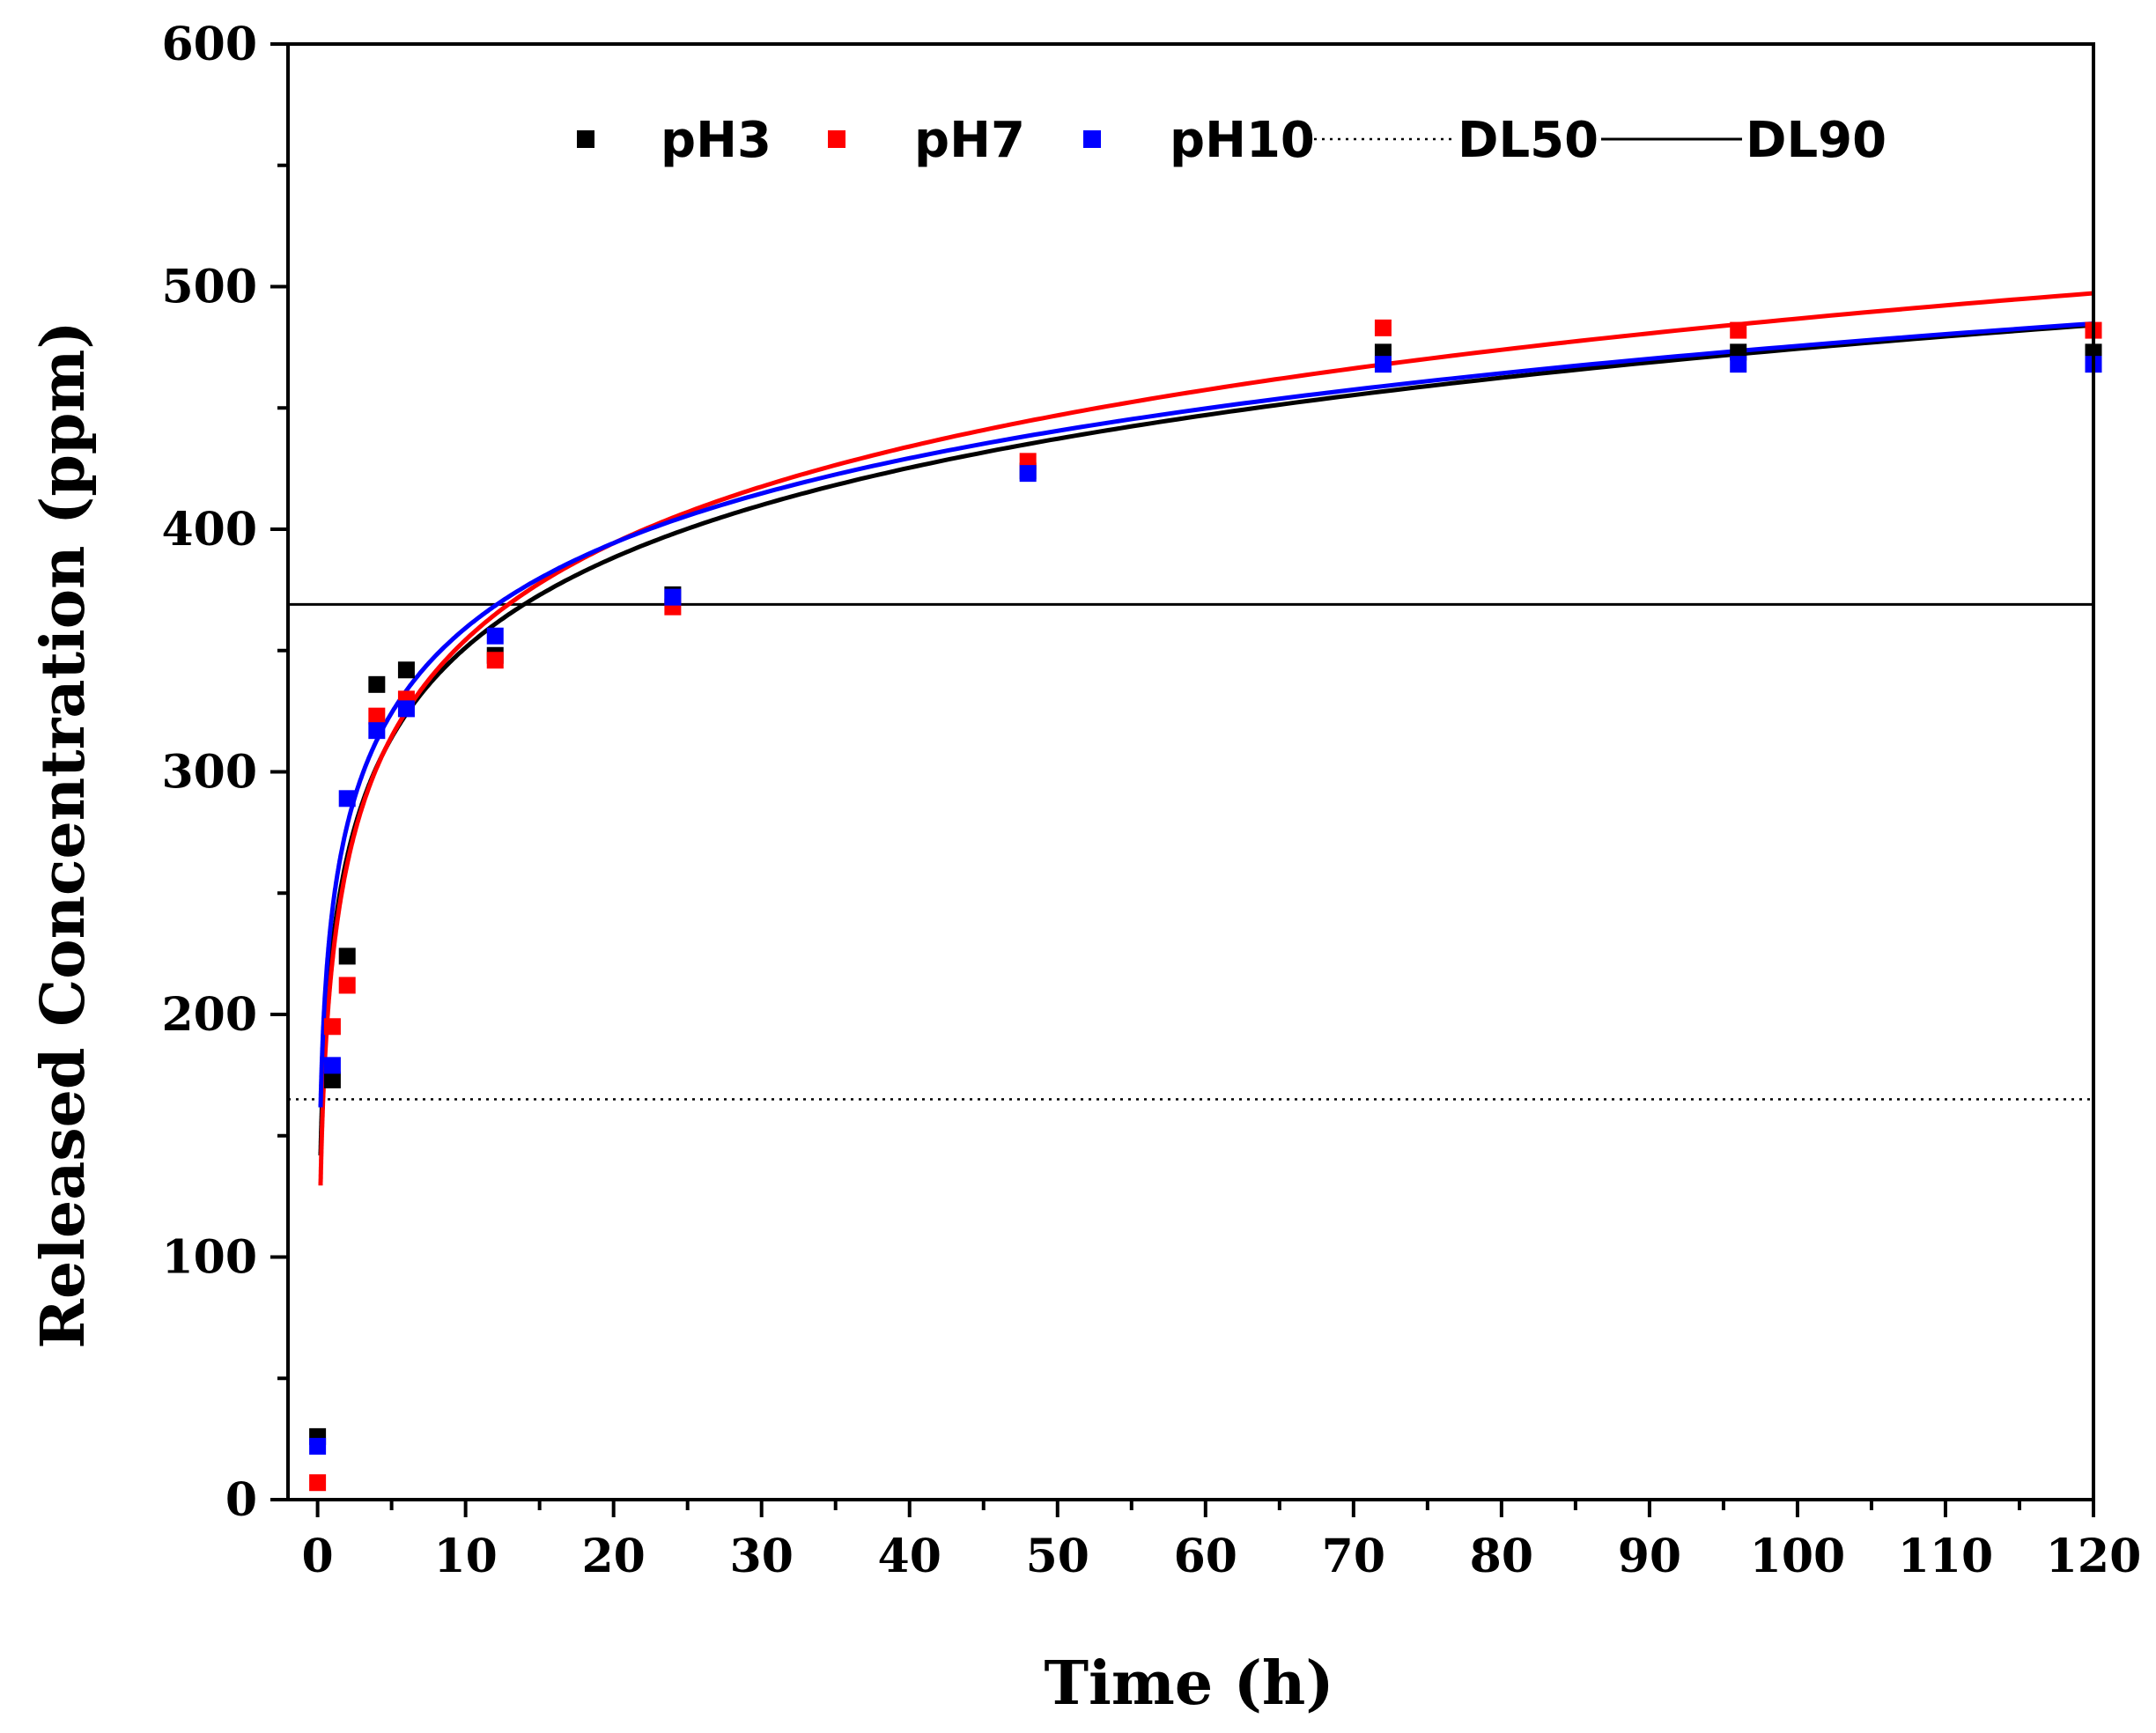  Describe the element at coordinates (1353, 1557) in the screenshot. I see `x-tick-label: 70` at that location.